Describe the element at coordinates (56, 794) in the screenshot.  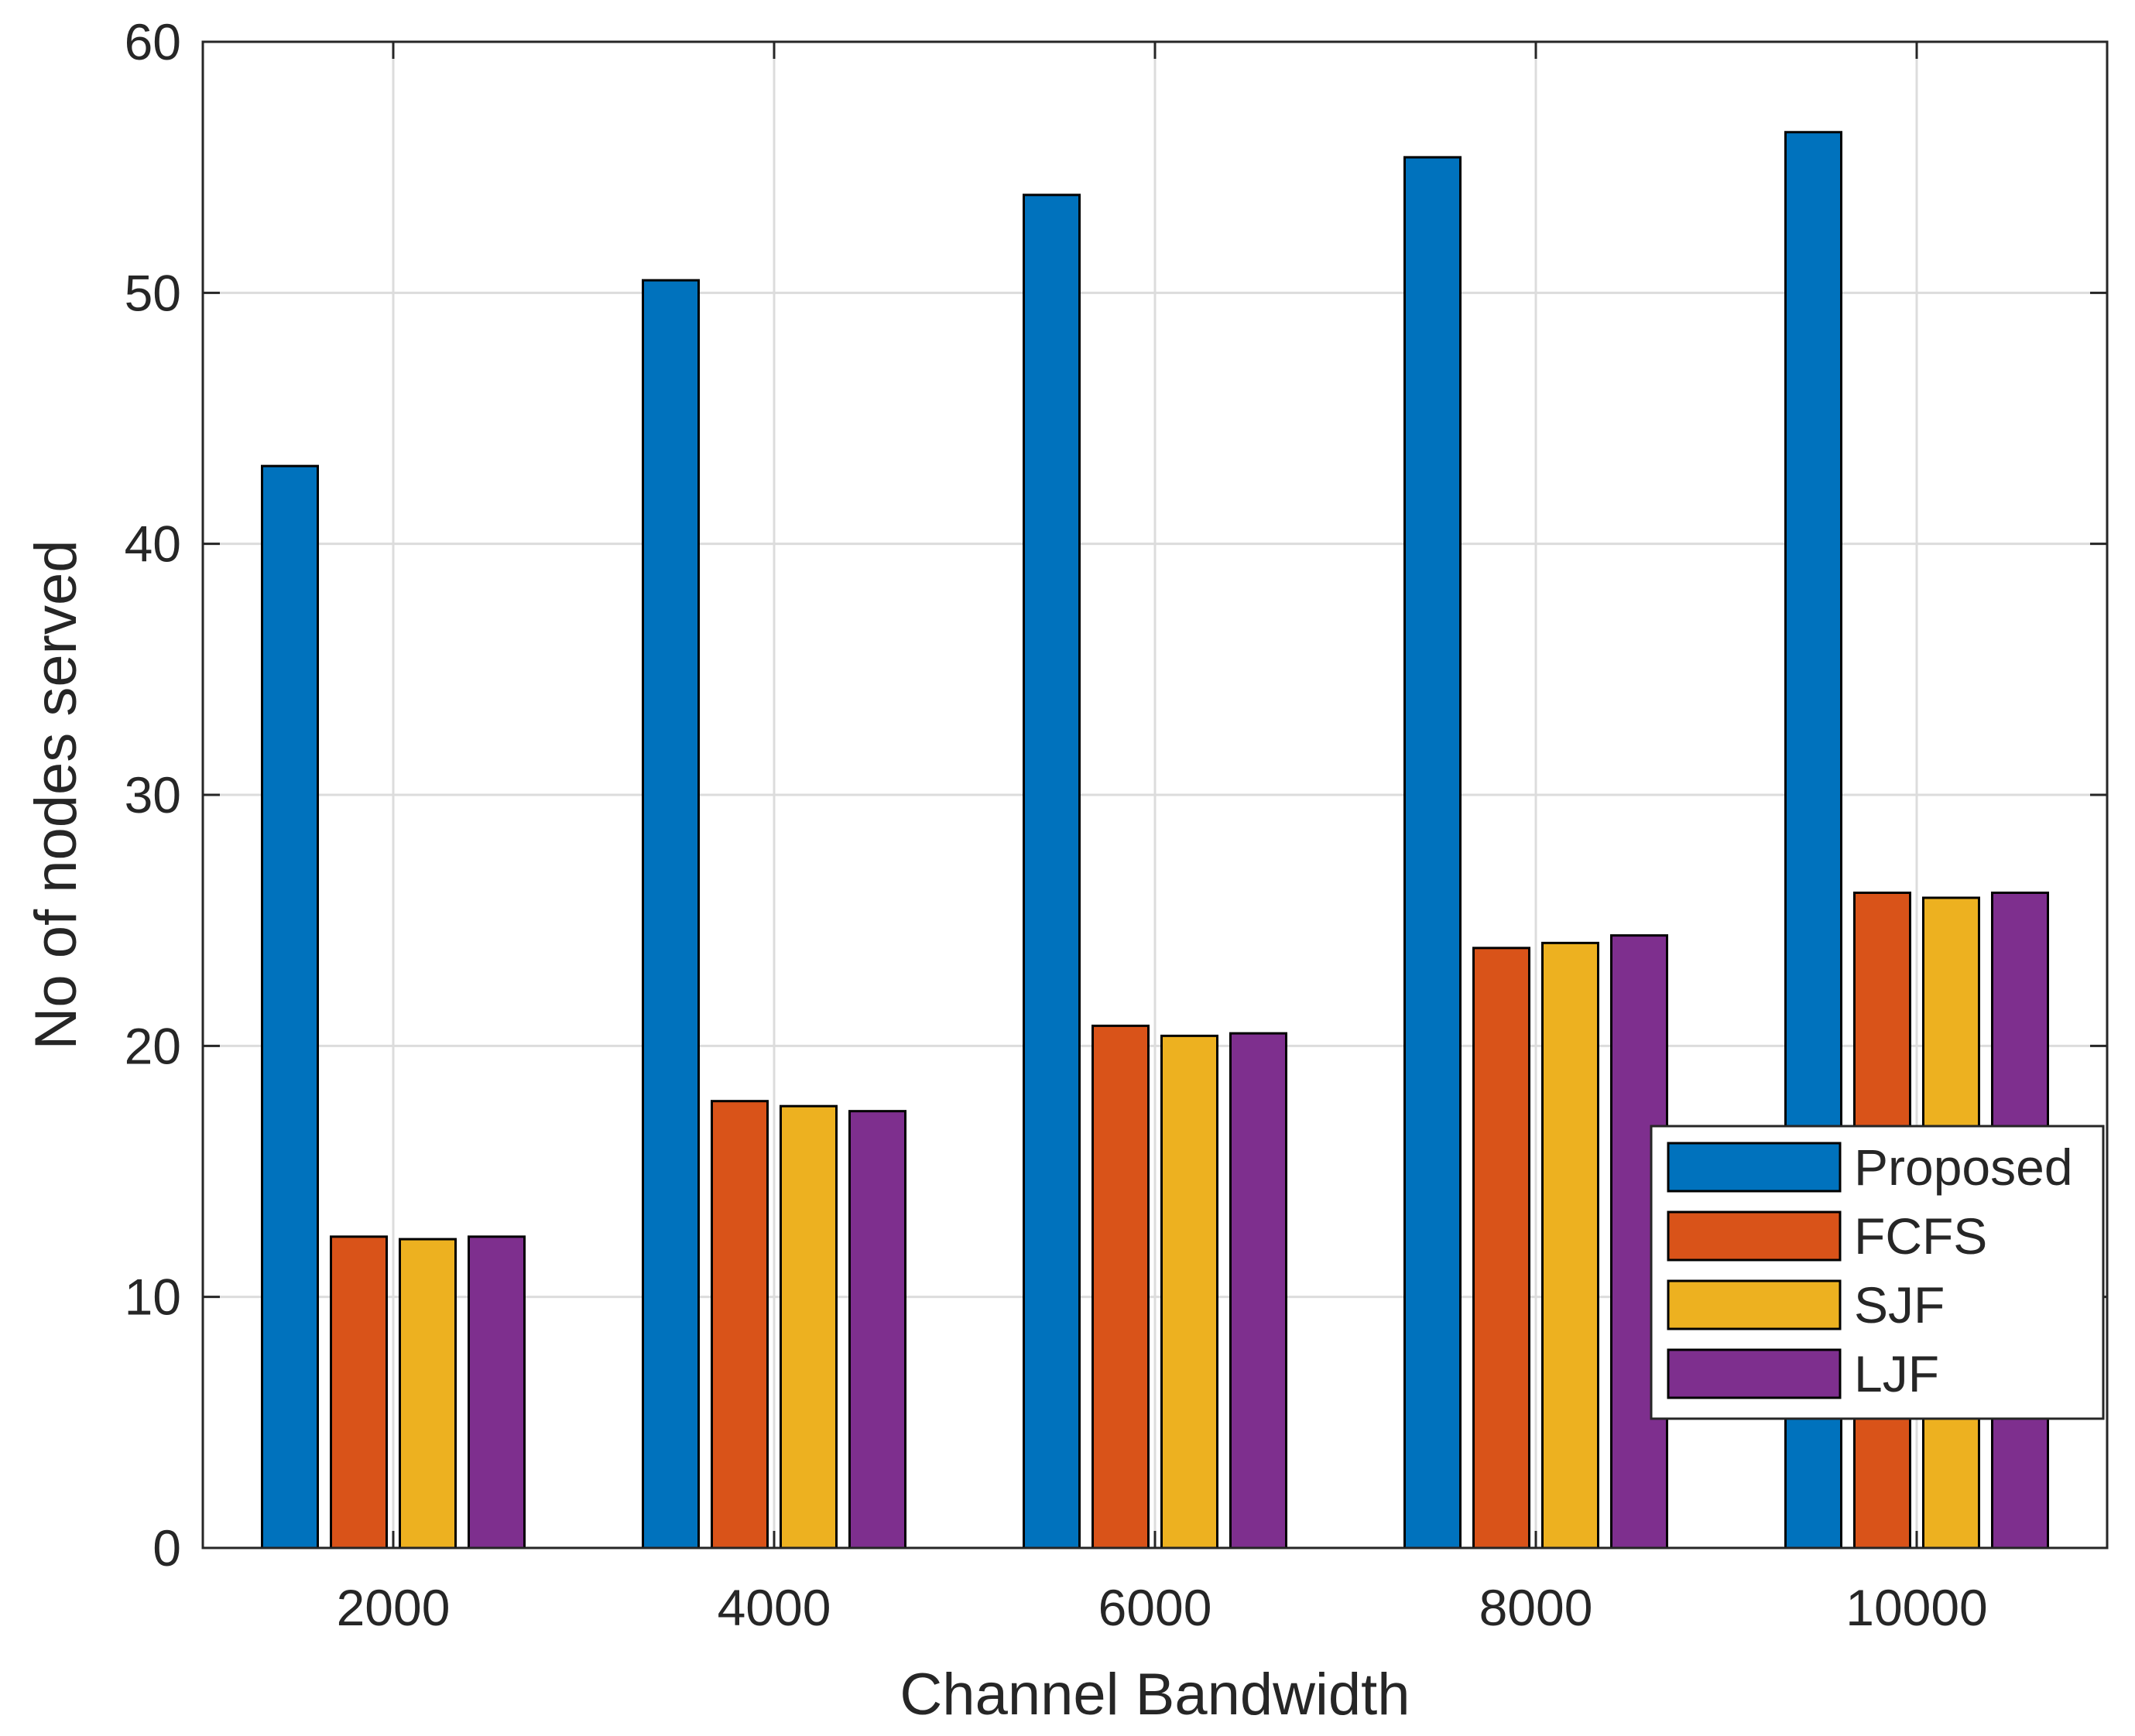
I see `y-axis-label: No of nodes served` at that location.